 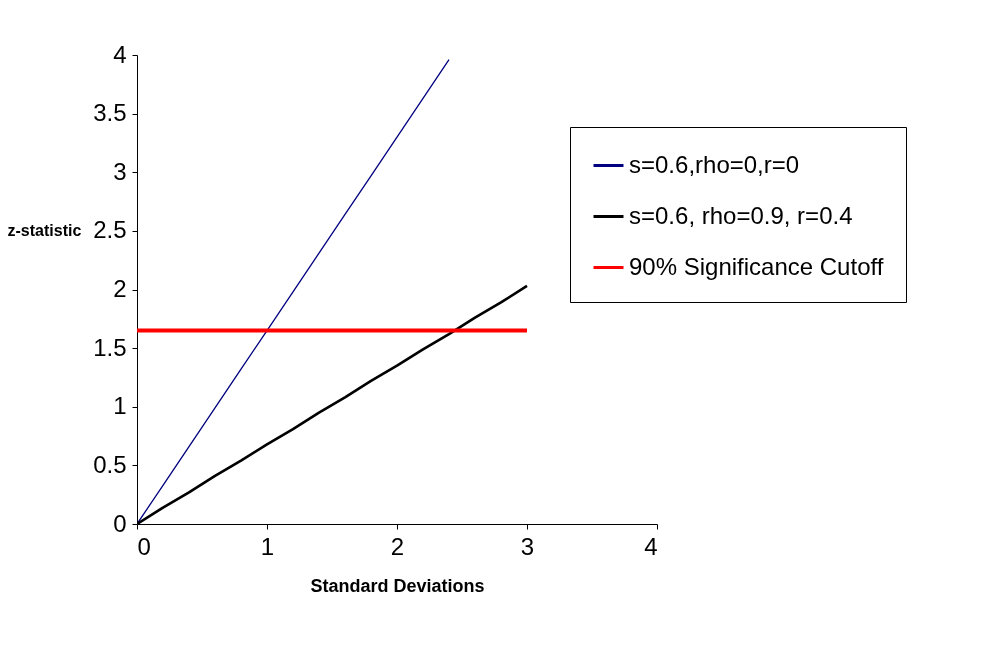 I want to click on x-tick-label: 2, so click(x=397, y=546).